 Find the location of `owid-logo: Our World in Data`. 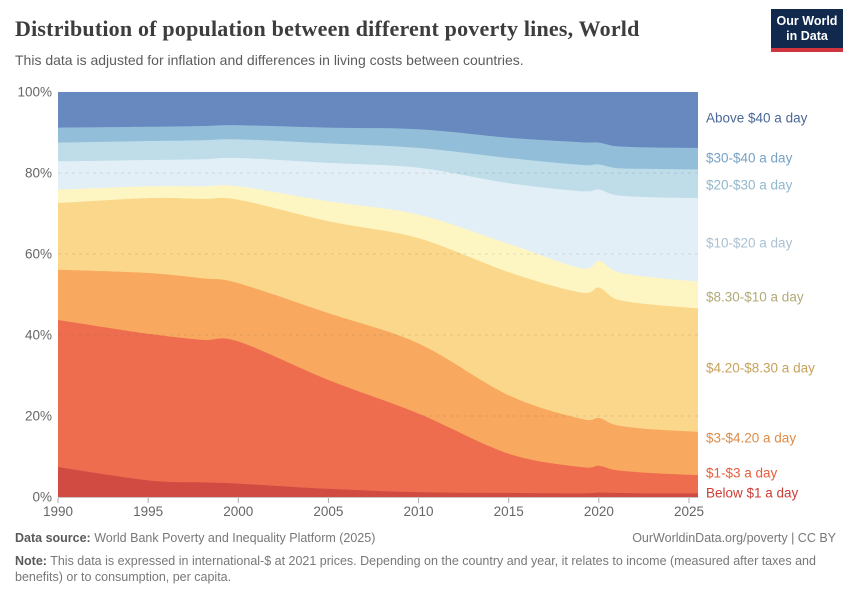

owid-logo: Our World in Data is located at coordinates (807, 30).